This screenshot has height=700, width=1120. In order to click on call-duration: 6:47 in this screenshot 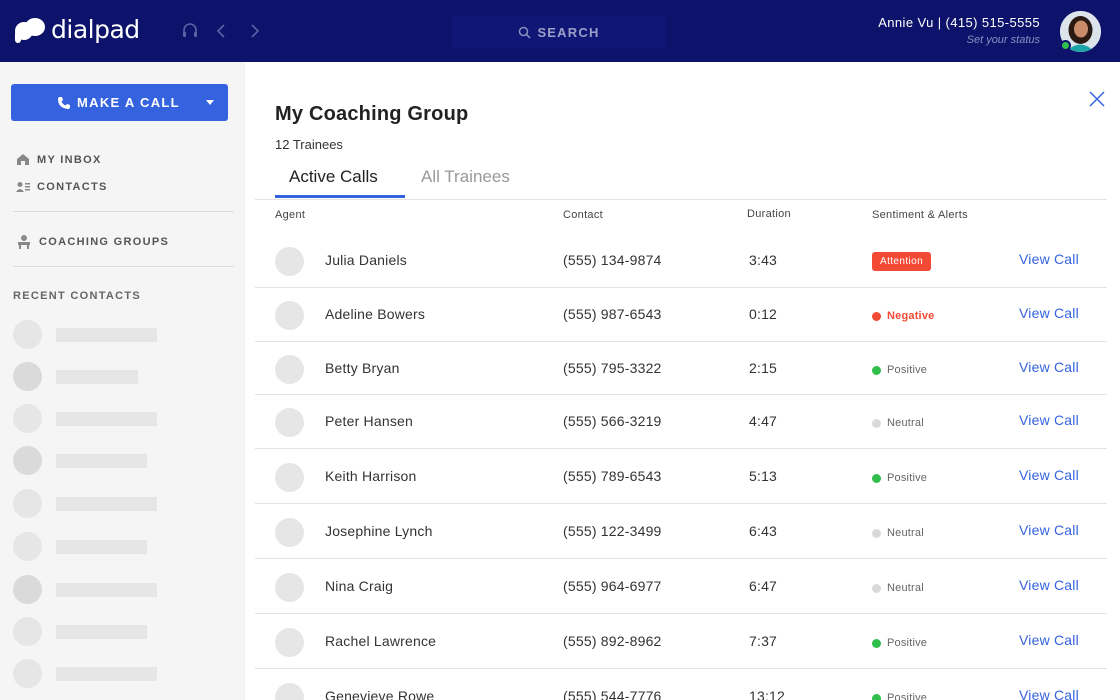, I will do `click(763, 586)`.